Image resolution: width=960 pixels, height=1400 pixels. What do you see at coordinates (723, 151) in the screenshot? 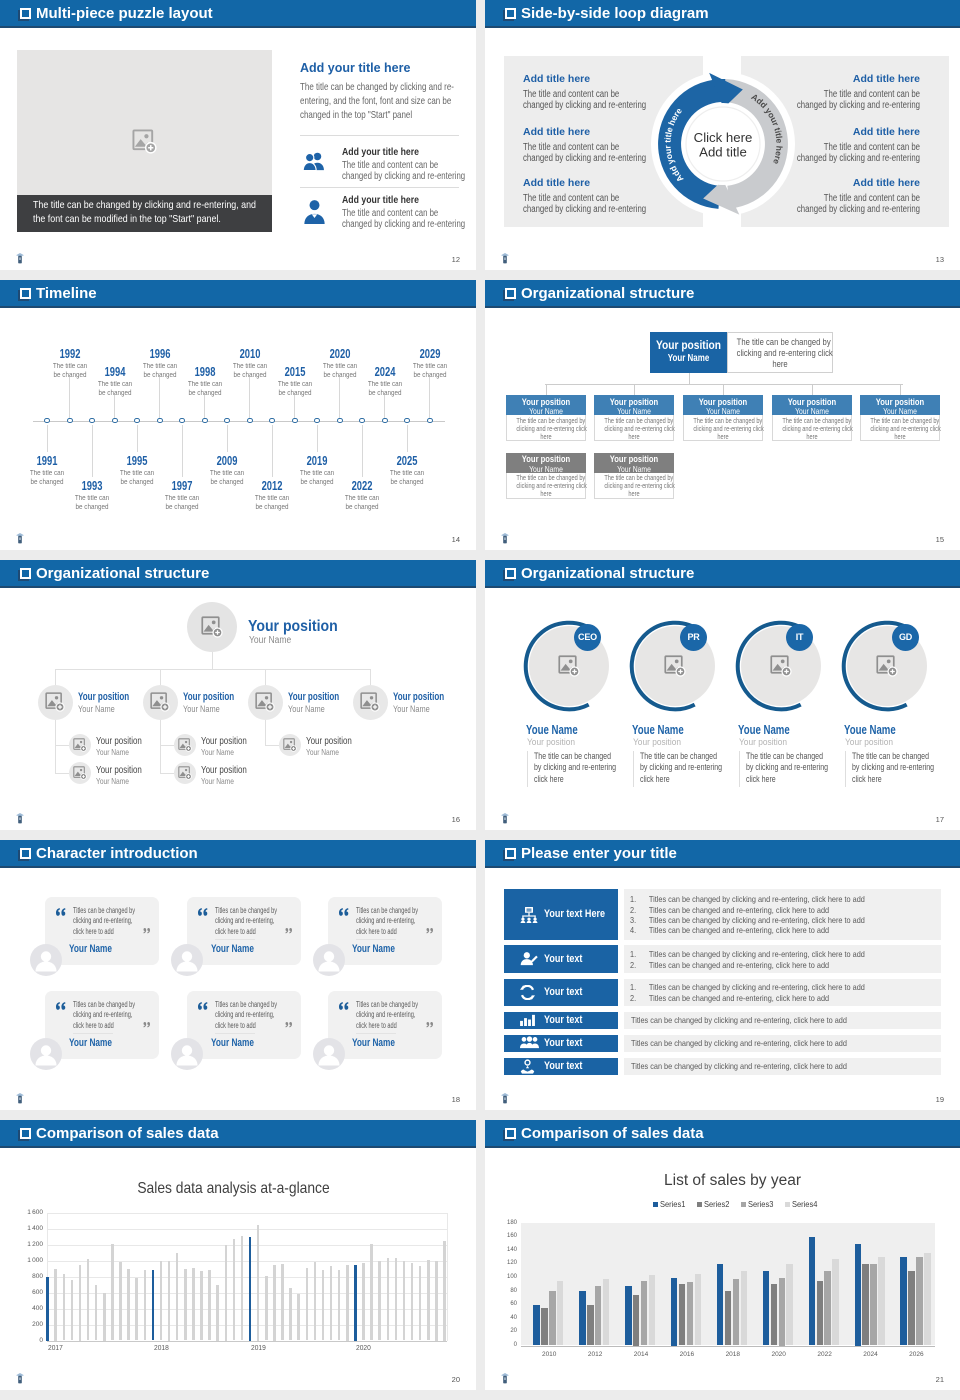
I see `svg-text: Add title` at bounding box center [723, 151].